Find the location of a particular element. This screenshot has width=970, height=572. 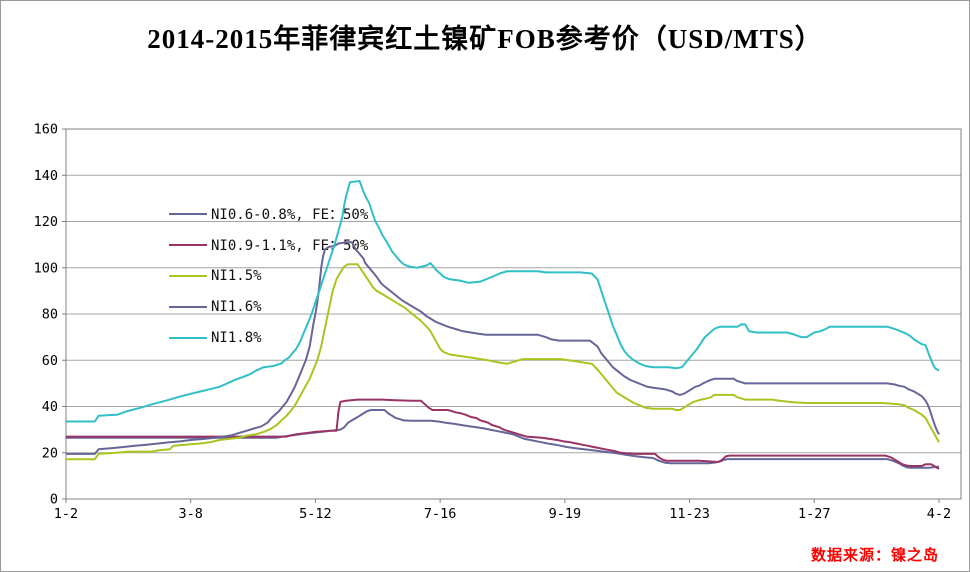

y-axis-label: 160 is located at coordinates (46, 130).